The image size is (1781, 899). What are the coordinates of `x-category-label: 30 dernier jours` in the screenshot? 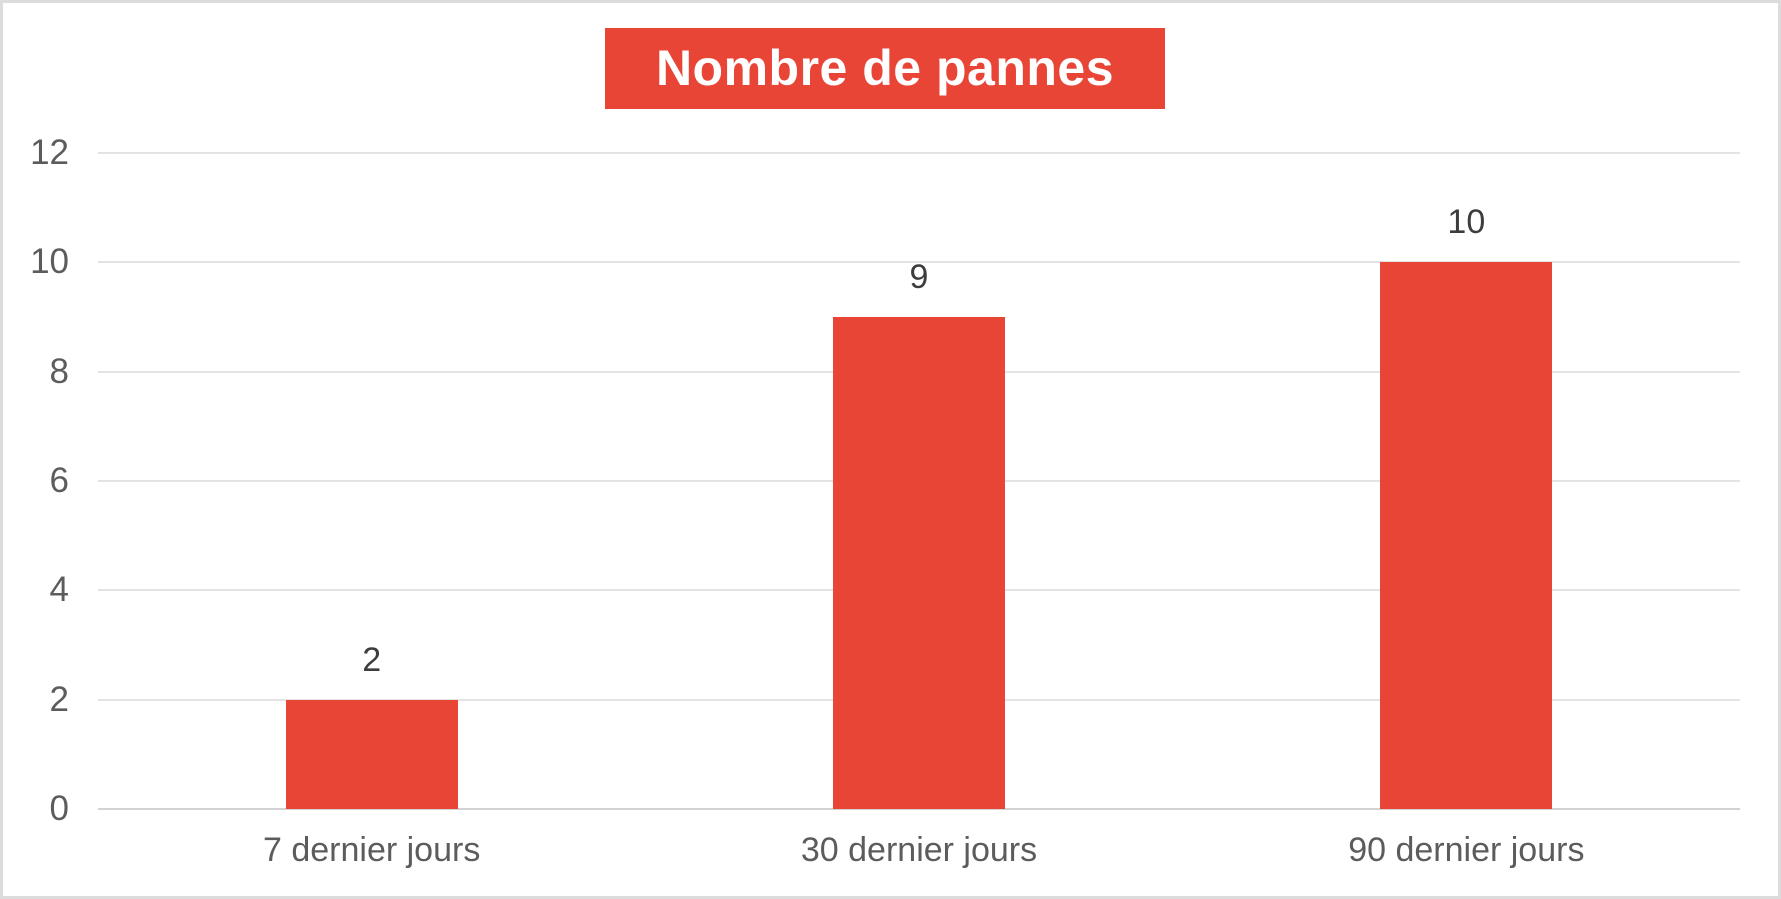 It's located at (919, 850).